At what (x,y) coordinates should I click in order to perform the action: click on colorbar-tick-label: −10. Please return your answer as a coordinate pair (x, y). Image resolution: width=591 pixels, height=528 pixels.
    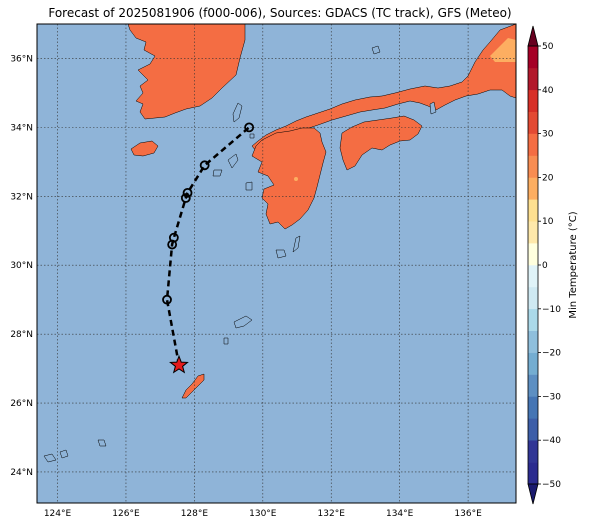
    Looking at the image, I should click on (551, 310).